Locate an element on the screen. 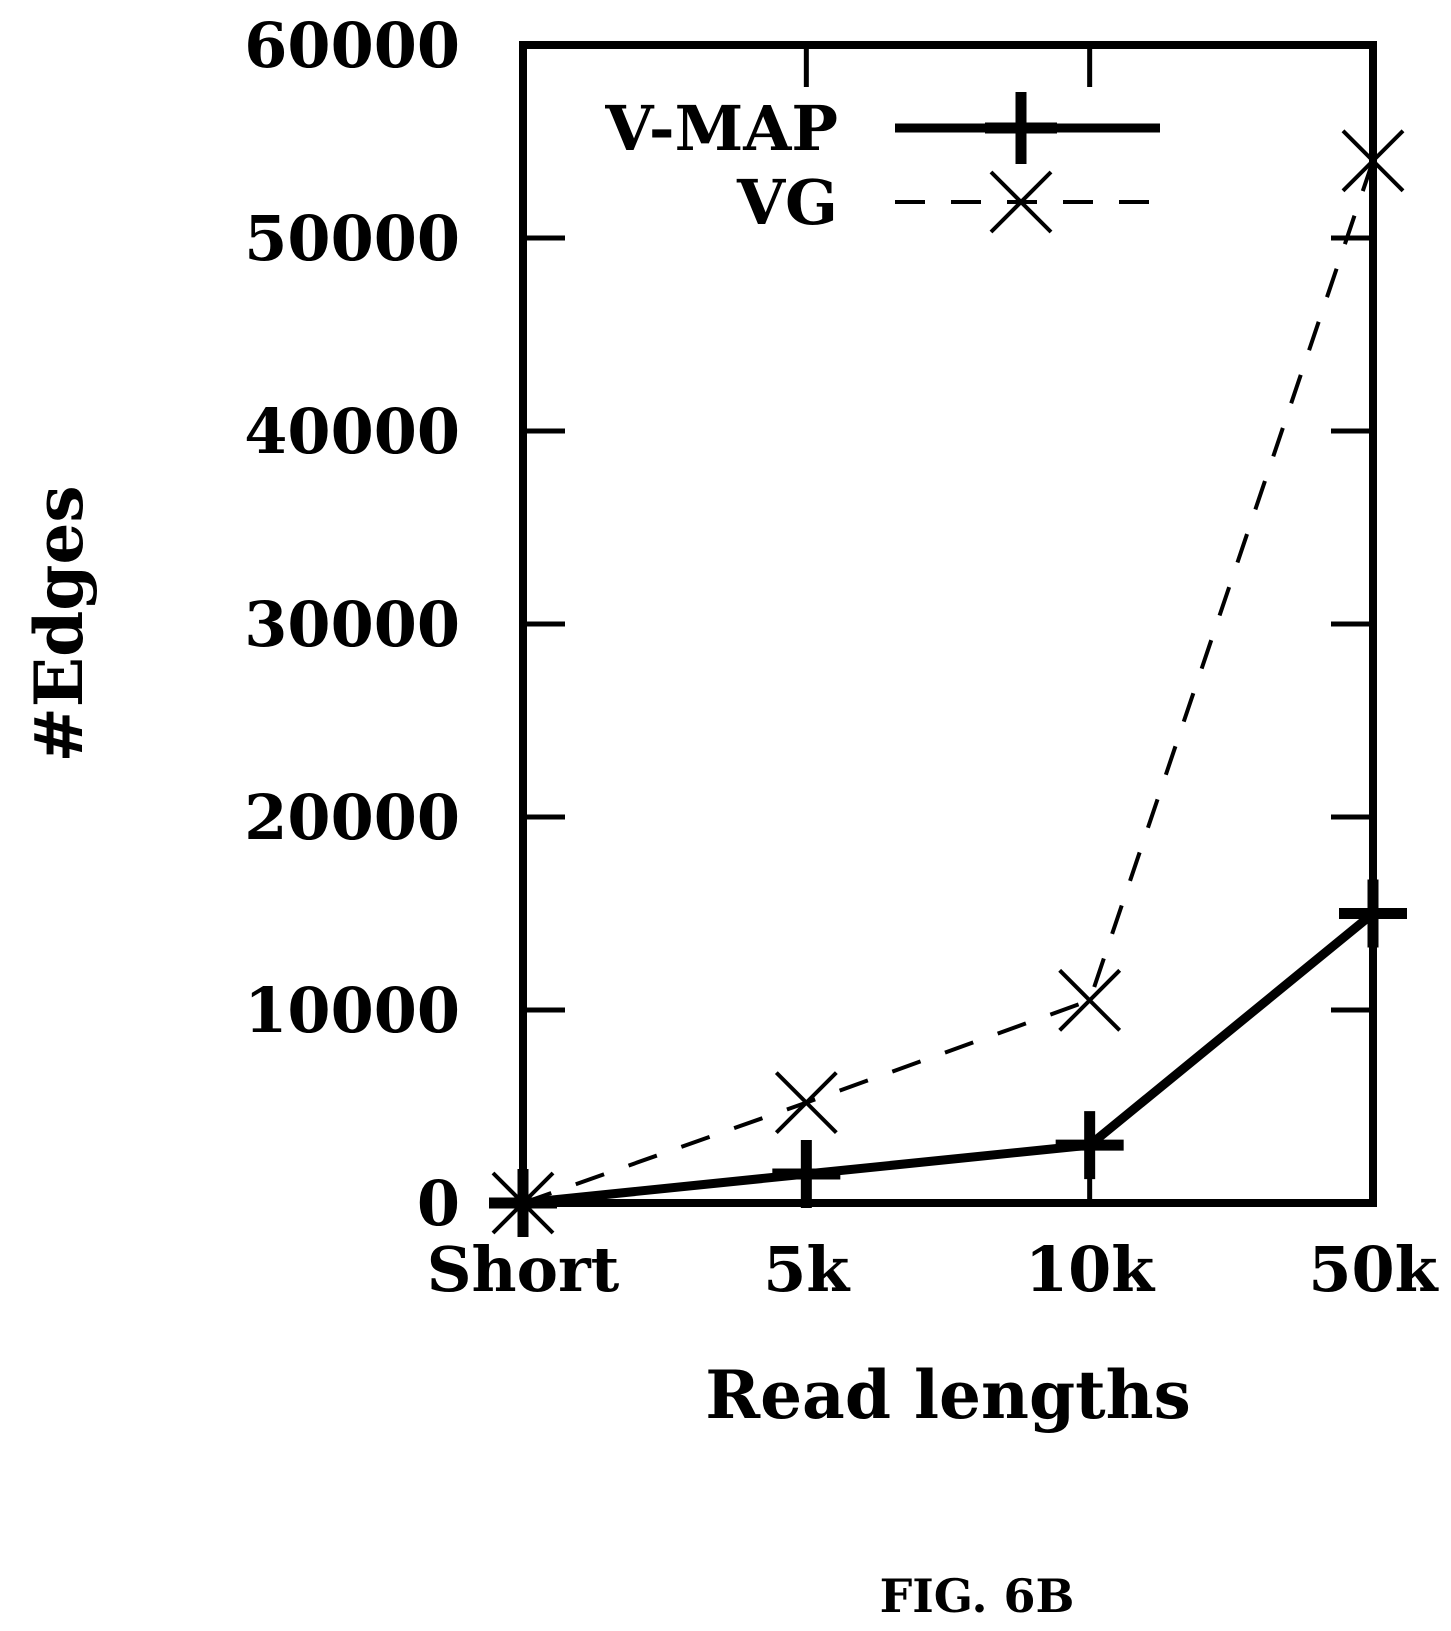 The width and height of the screenshot is (1451, 1631). legend-label: VG is located at coordinates (787, 202).